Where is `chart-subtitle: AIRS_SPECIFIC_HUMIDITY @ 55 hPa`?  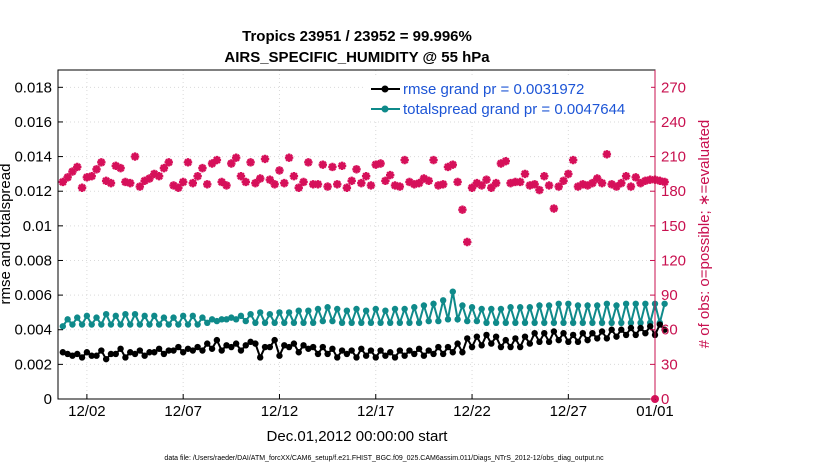 chart-subtitle: AIRS_SPECIFIC_HUMIDITY @ 55 hPa is located at coordinates (357, 57).